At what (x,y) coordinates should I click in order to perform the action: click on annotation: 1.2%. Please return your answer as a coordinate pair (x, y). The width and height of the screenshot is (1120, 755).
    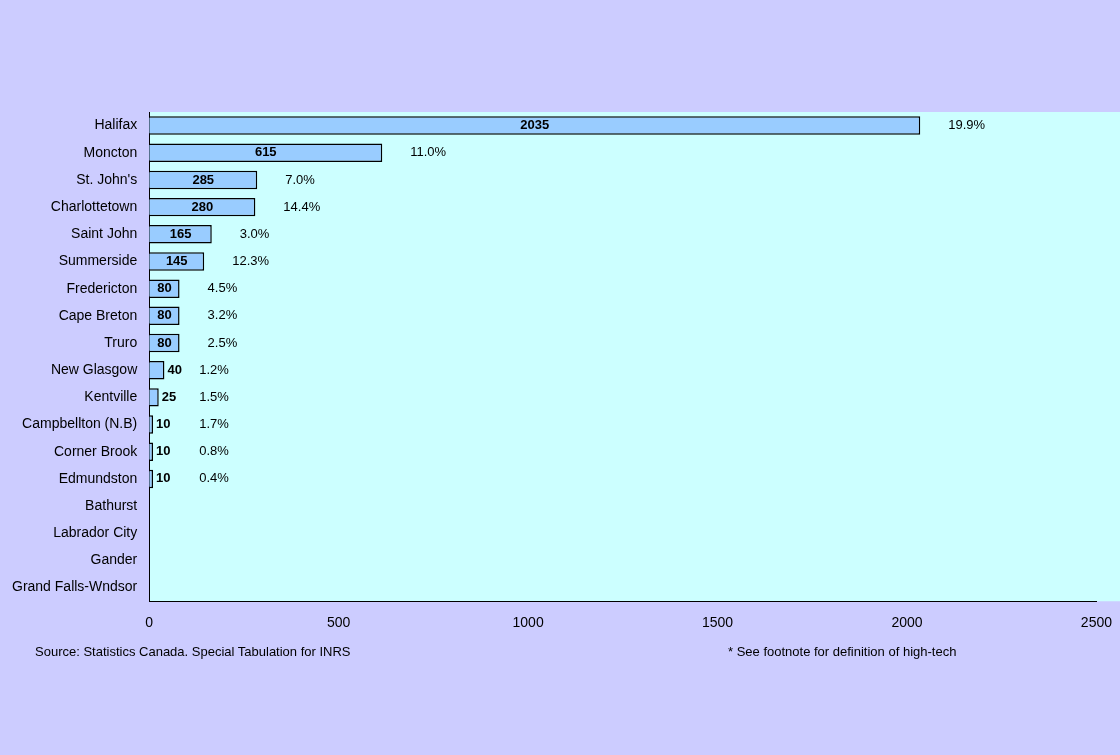
    Looking at the image, I should click on (214, 369).